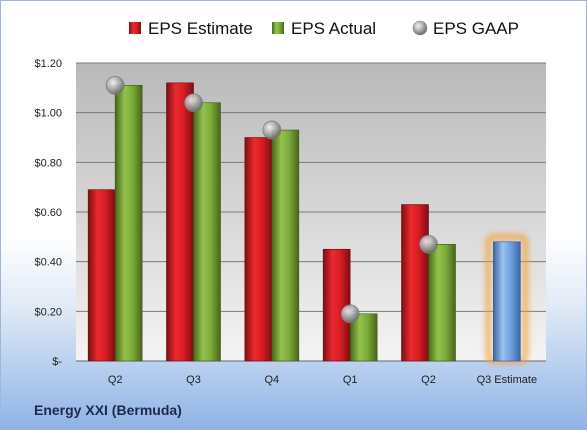 The width and height of the screenshot is (587, 430). What do you see at coordinates (476, 28) in the screenshot?
I see `legend-label-2: EPS GAAP` at bounding box center [476, 28].